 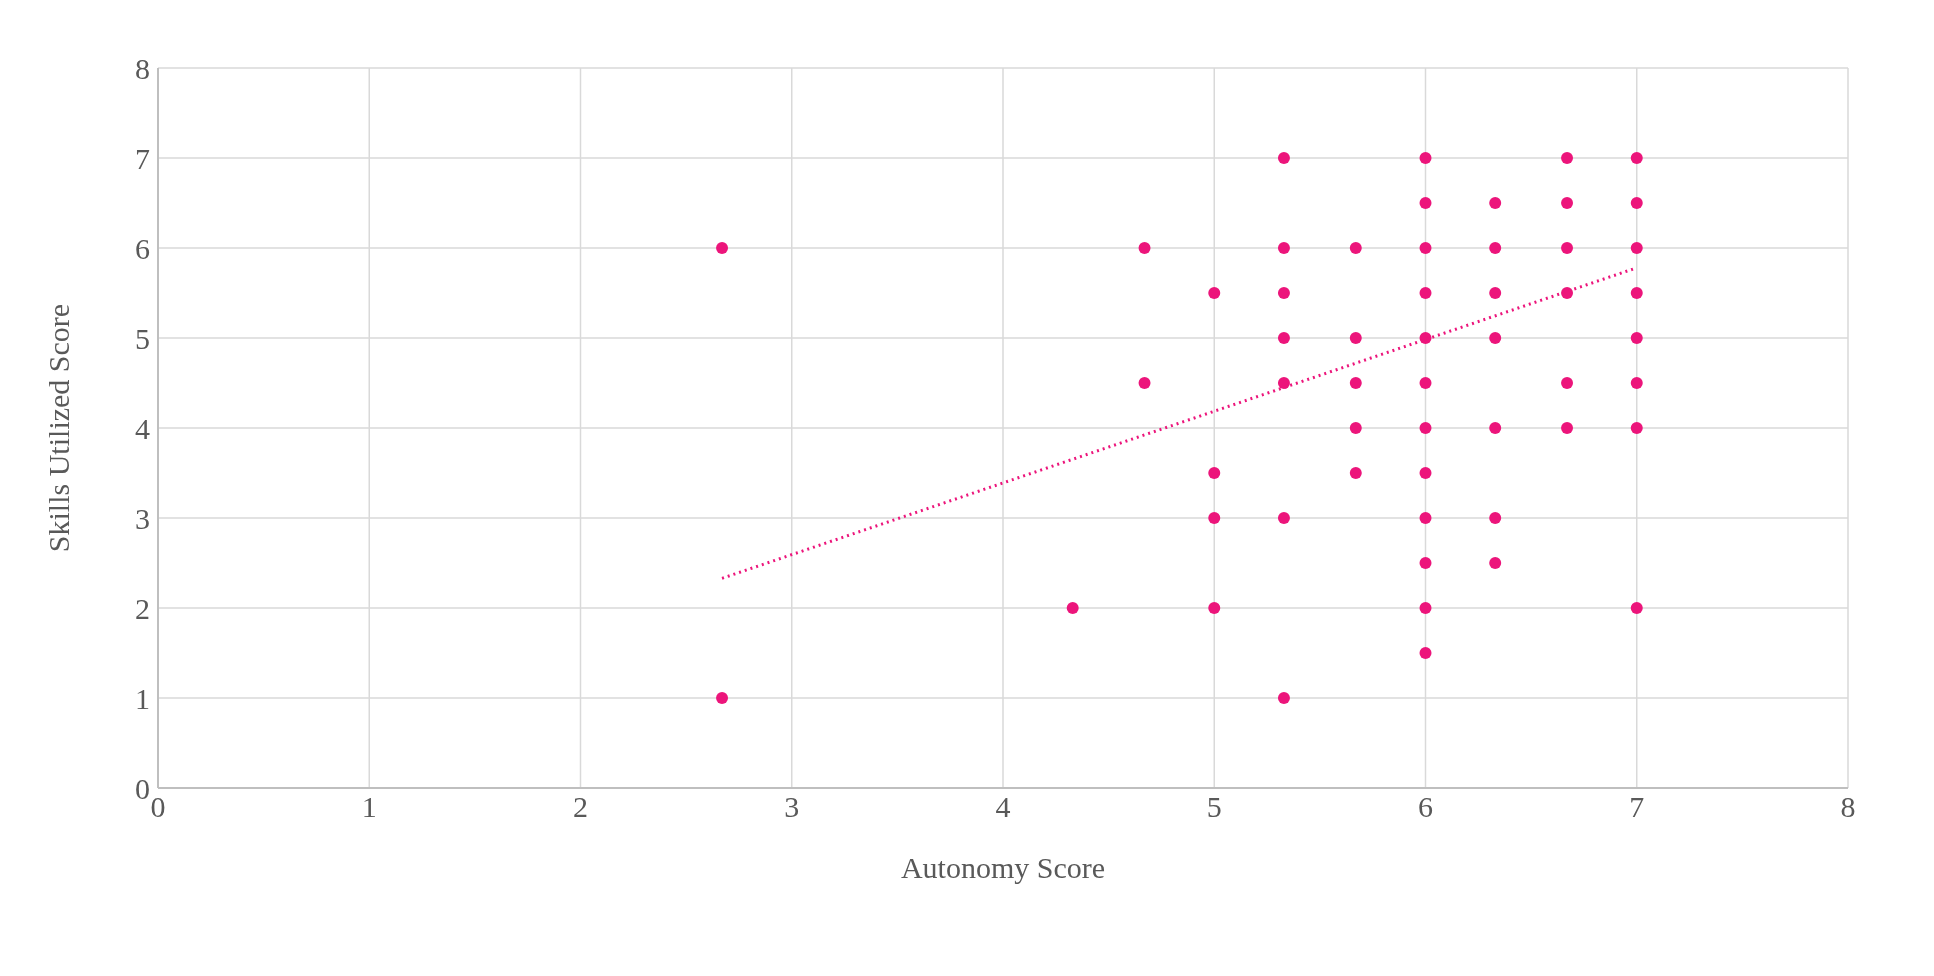 What do you see at coordinates (1848, 807) in the screenshot?
I see `x-tick-label: 8` at bounding box center [1848, 807].